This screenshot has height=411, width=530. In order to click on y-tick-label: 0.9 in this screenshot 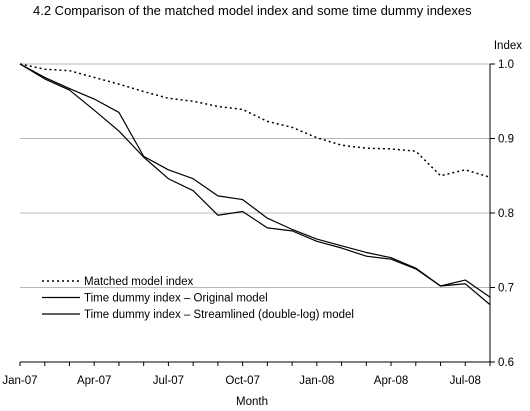, I will do `click(506, 140)`.